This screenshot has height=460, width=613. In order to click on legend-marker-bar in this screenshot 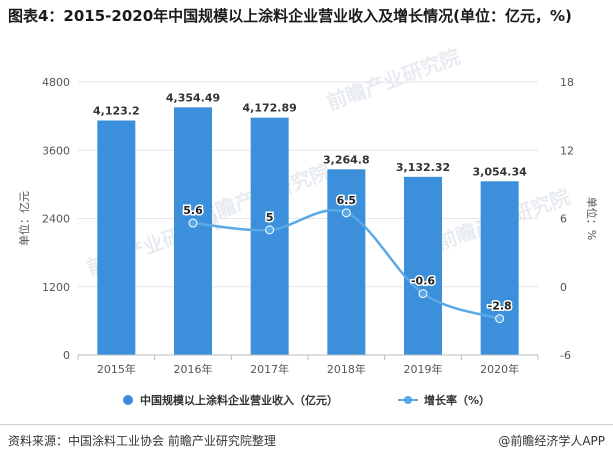, I will do `click(128, 400)`.